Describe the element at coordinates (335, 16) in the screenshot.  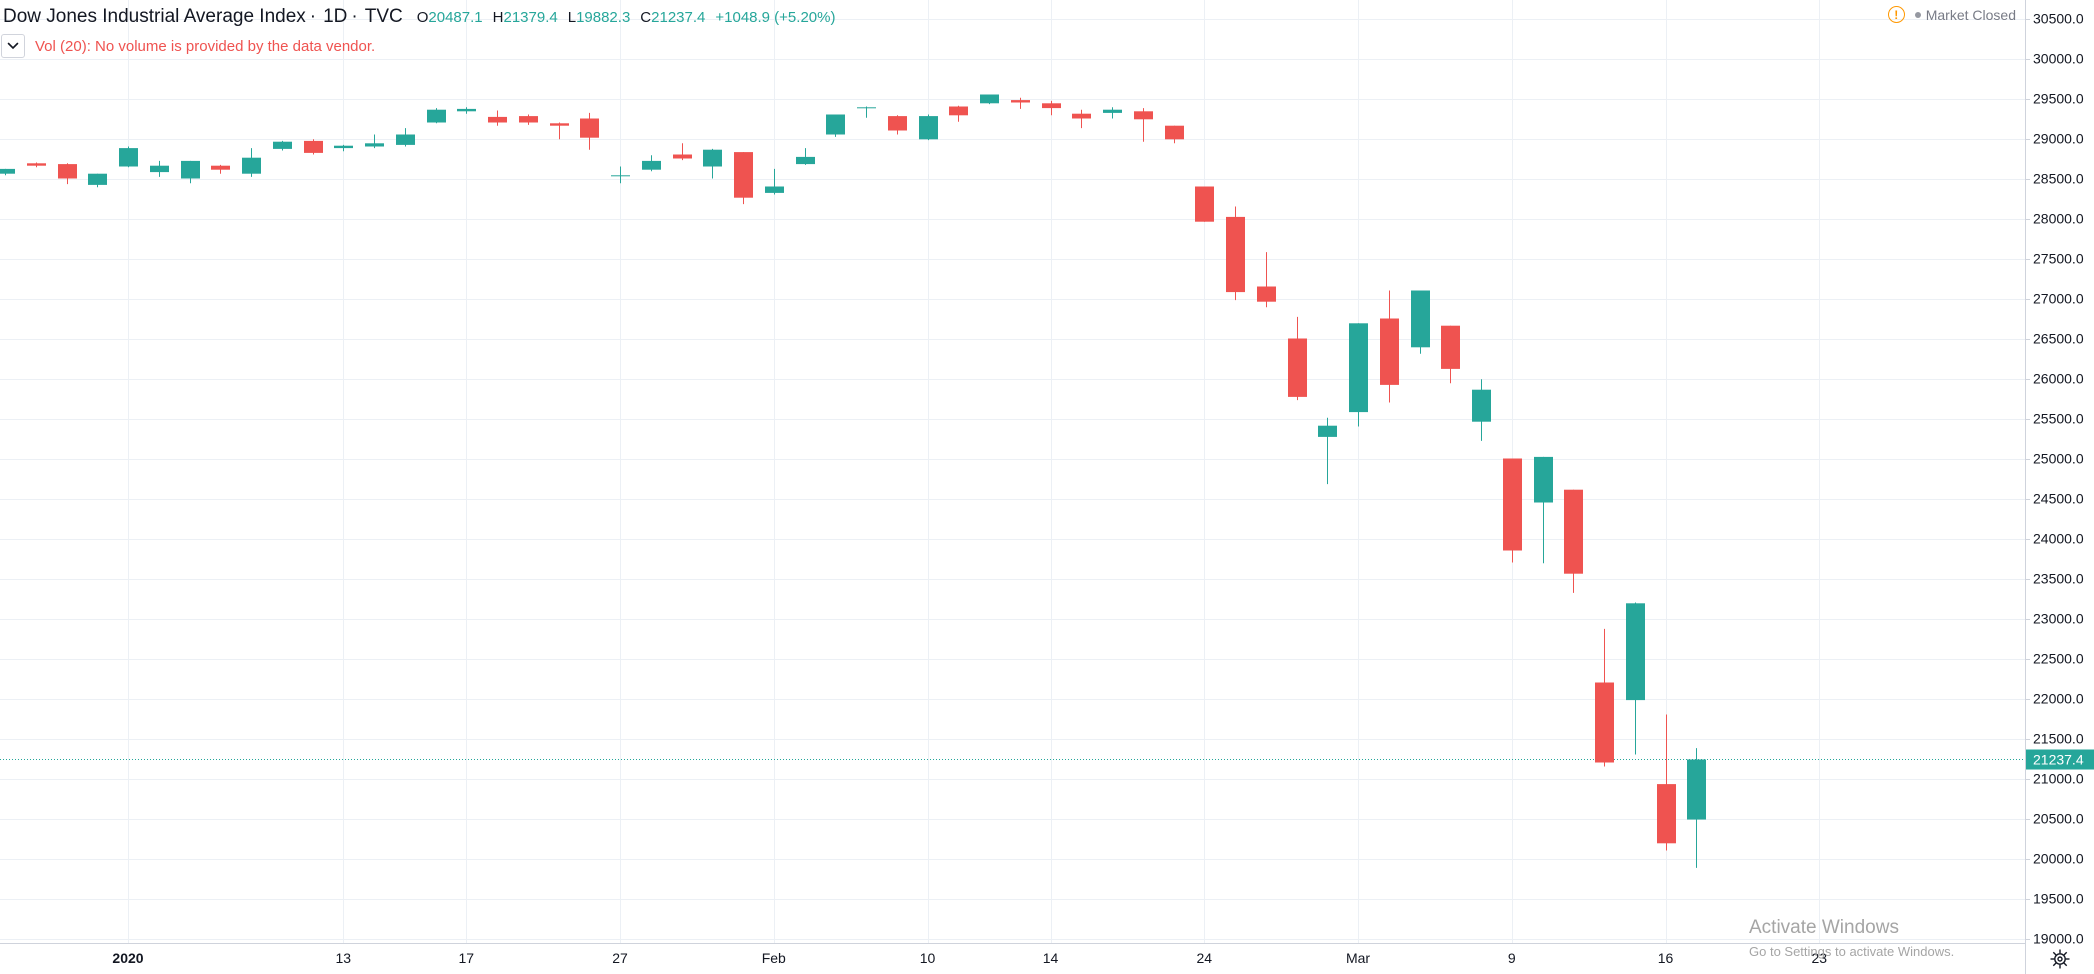
I see `interval-label: 1D` at that location.